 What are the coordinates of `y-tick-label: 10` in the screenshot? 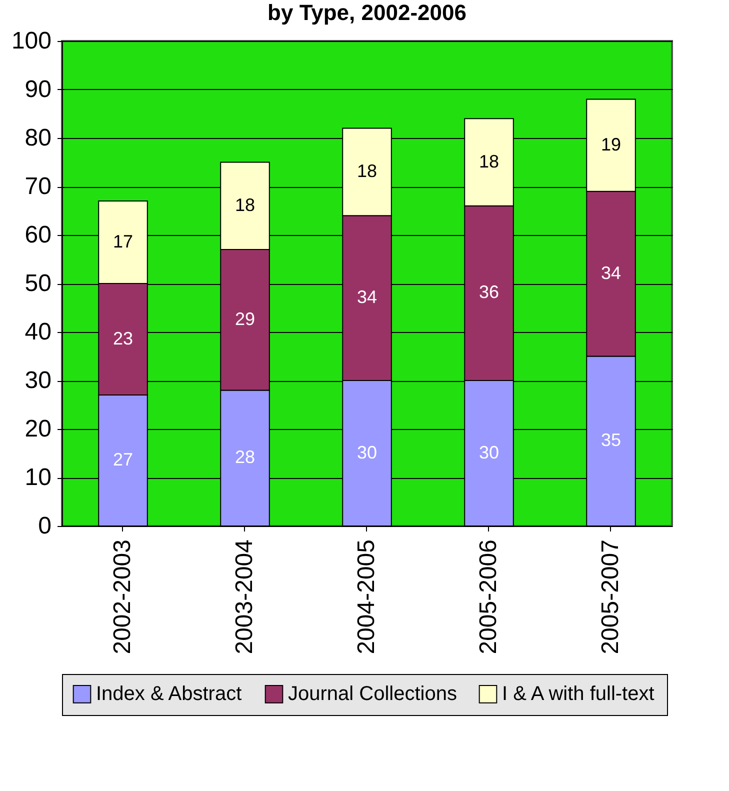 It's located at (38, 477).